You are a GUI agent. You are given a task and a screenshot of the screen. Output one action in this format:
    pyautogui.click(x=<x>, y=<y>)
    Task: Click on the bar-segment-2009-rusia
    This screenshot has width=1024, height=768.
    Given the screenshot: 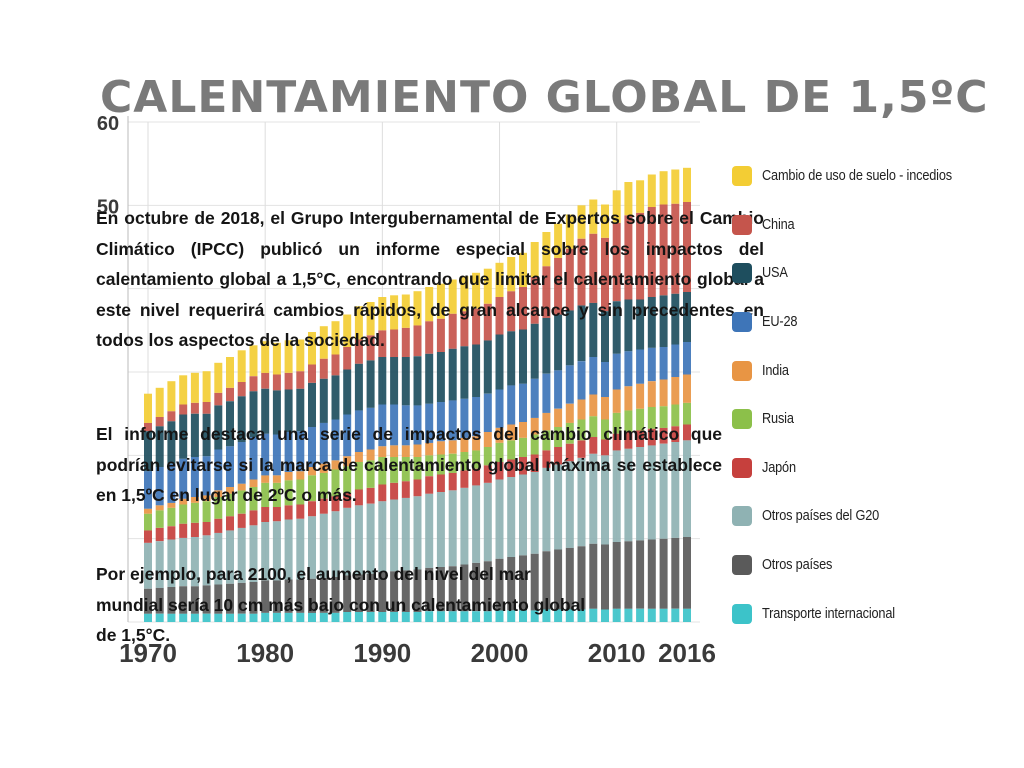 What is the action you would take?
    pyautogui.click(x=605, y=429)
    